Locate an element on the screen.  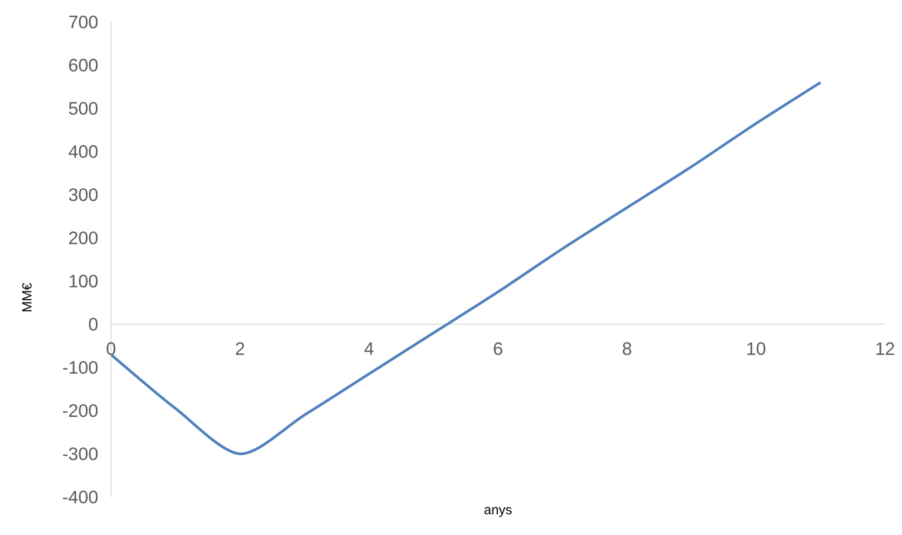
x-tick-label: 0 is located at coordinates (111, 349).